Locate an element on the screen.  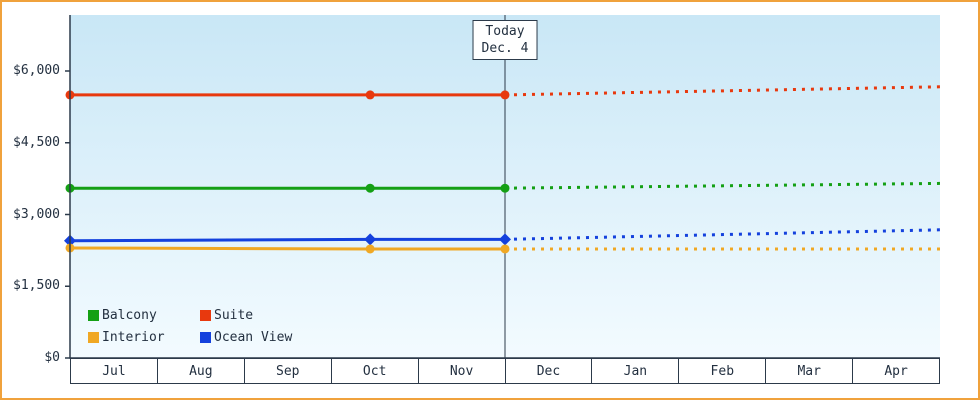
month-label-dec: Dec is located at coordinates (549, 371).